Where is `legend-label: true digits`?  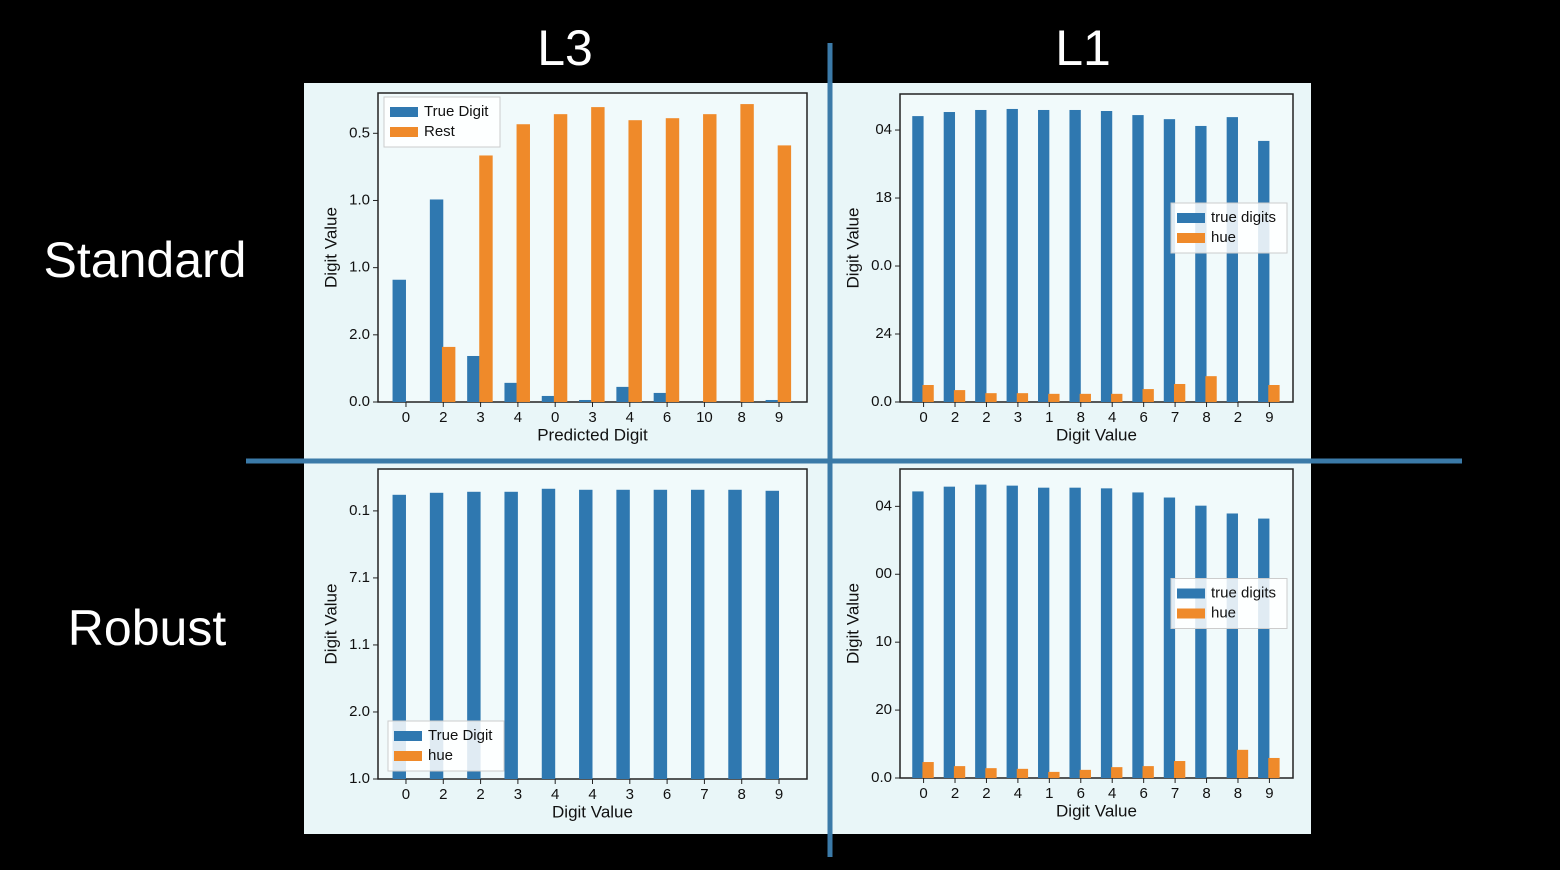 legend-label: true digits is located at coordinates (1243, 592).